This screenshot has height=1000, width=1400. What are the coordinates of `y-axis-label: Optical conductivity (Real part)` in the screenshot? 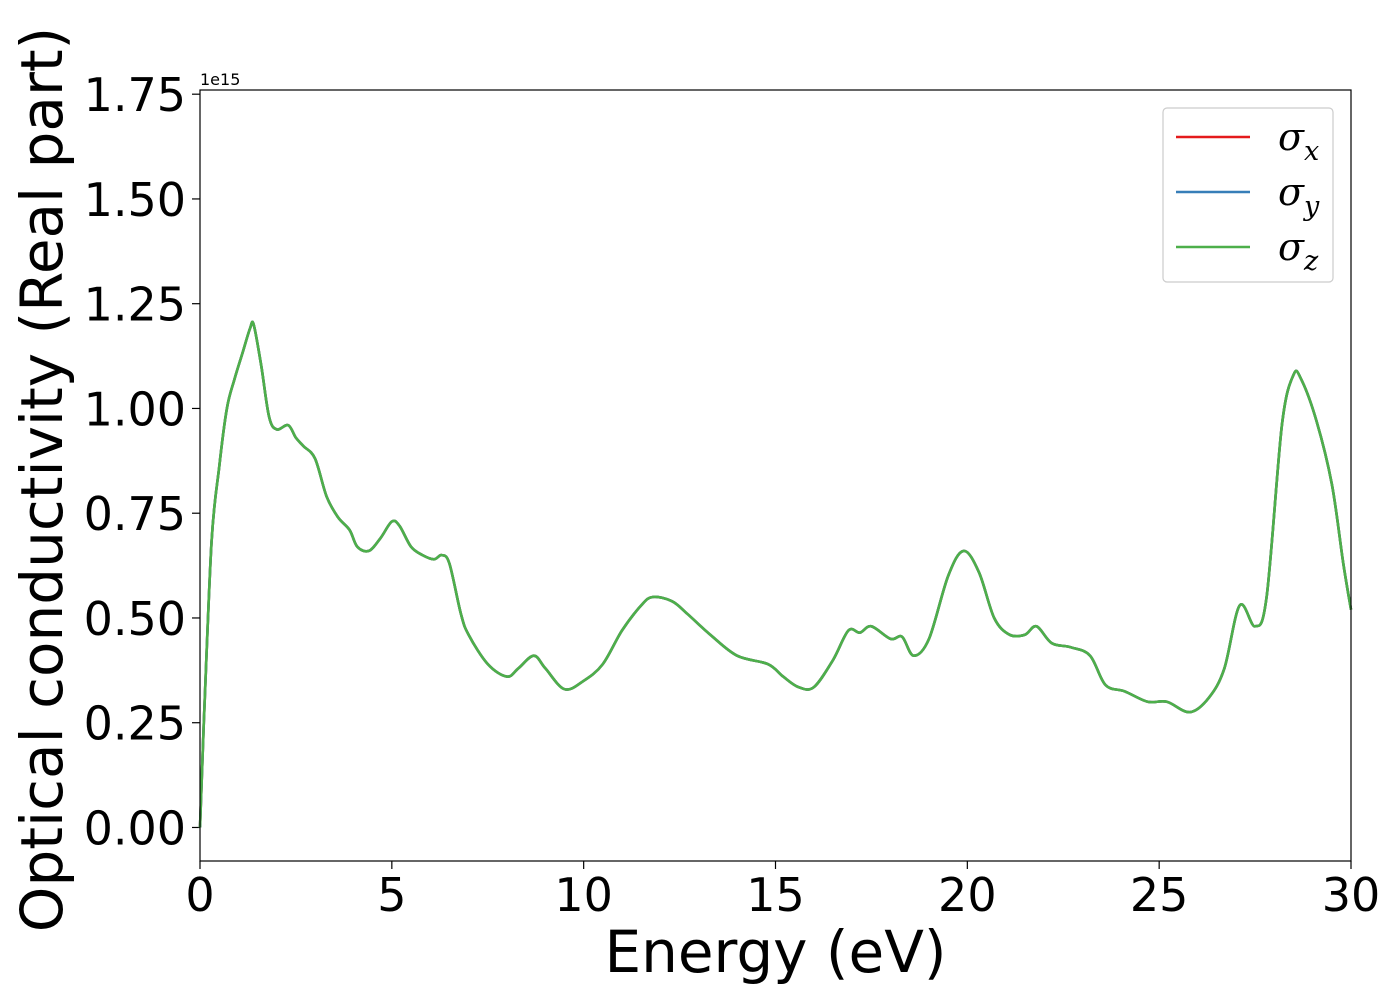 It's located at (42, 479).